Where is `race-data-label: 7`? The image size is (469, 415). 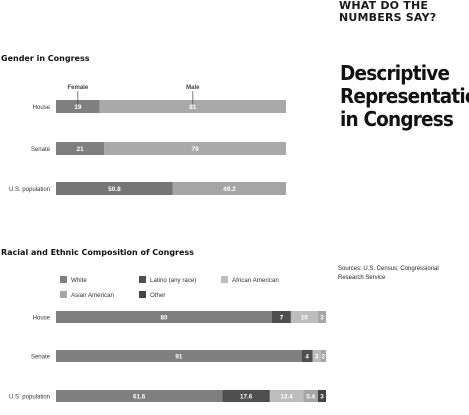
race-data-label: 7 is located at coordinates (282, 318).